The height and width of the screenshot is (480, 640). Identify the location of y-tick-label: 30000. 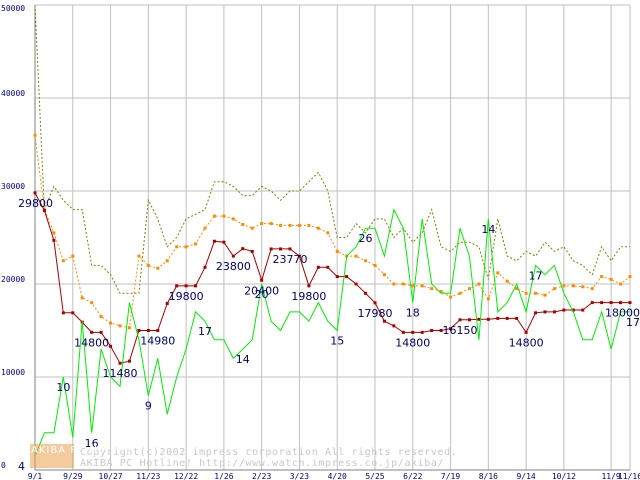
(13, 186).